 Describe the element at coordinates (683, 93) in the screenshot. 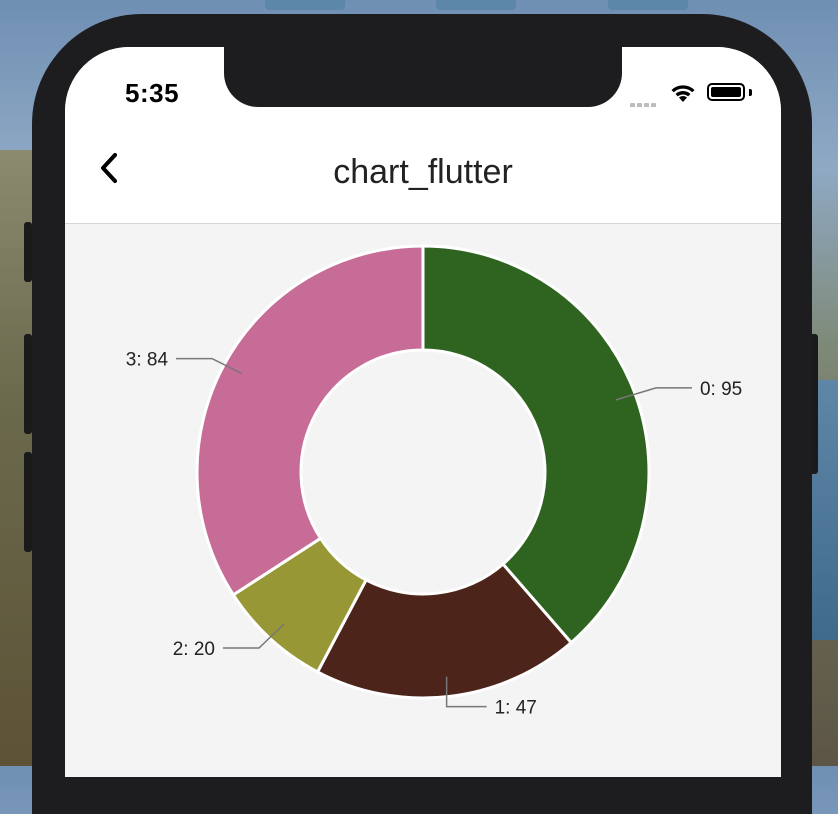

I see `wifi-icon` at that location.